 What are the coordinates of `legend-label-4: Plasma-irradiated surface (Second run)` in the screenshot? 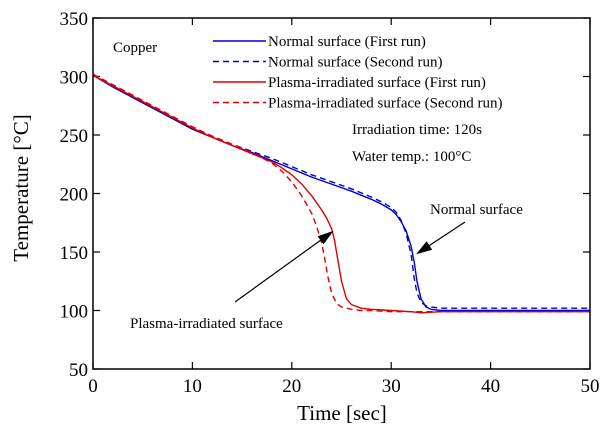 It's located at (385, 104).